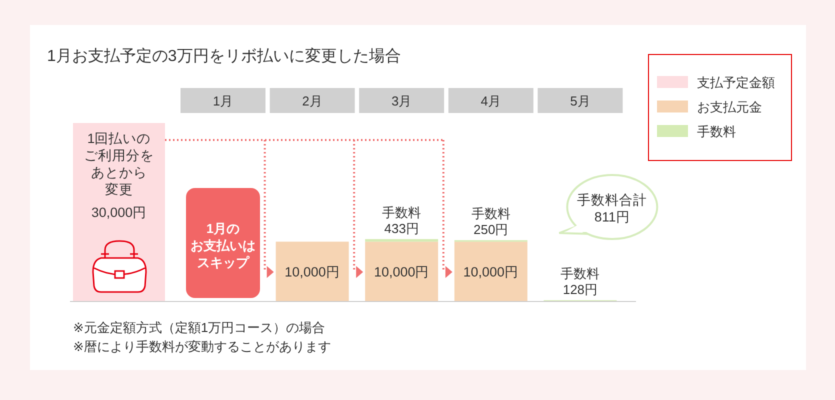 The width and height of the screenshot is (835, 400). I want to click on annotation: ※暦により手数料が変動することがあります, so click(202, 346).